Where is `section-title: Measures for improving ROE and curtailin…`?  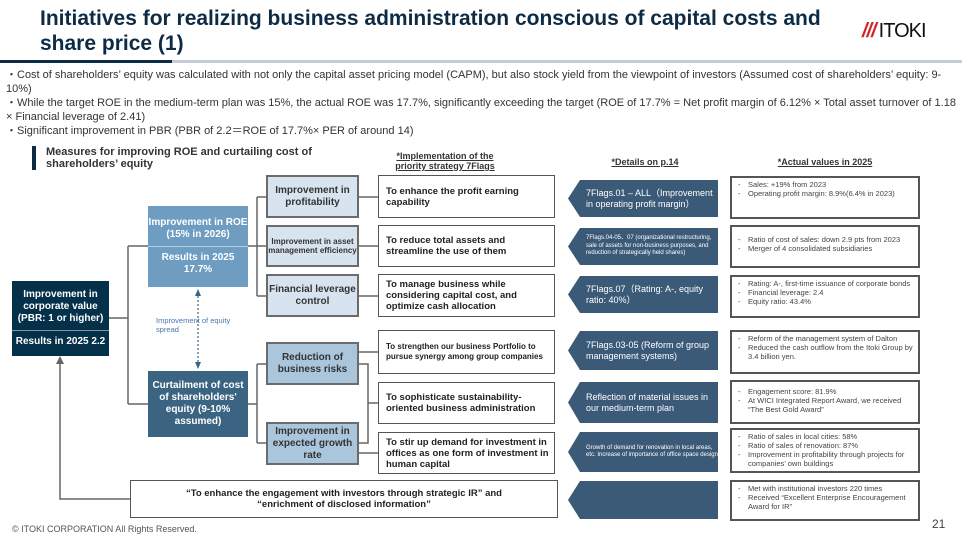 section-title: Measures for improving ROE and curtailin… is located at coordinates (182, 158).